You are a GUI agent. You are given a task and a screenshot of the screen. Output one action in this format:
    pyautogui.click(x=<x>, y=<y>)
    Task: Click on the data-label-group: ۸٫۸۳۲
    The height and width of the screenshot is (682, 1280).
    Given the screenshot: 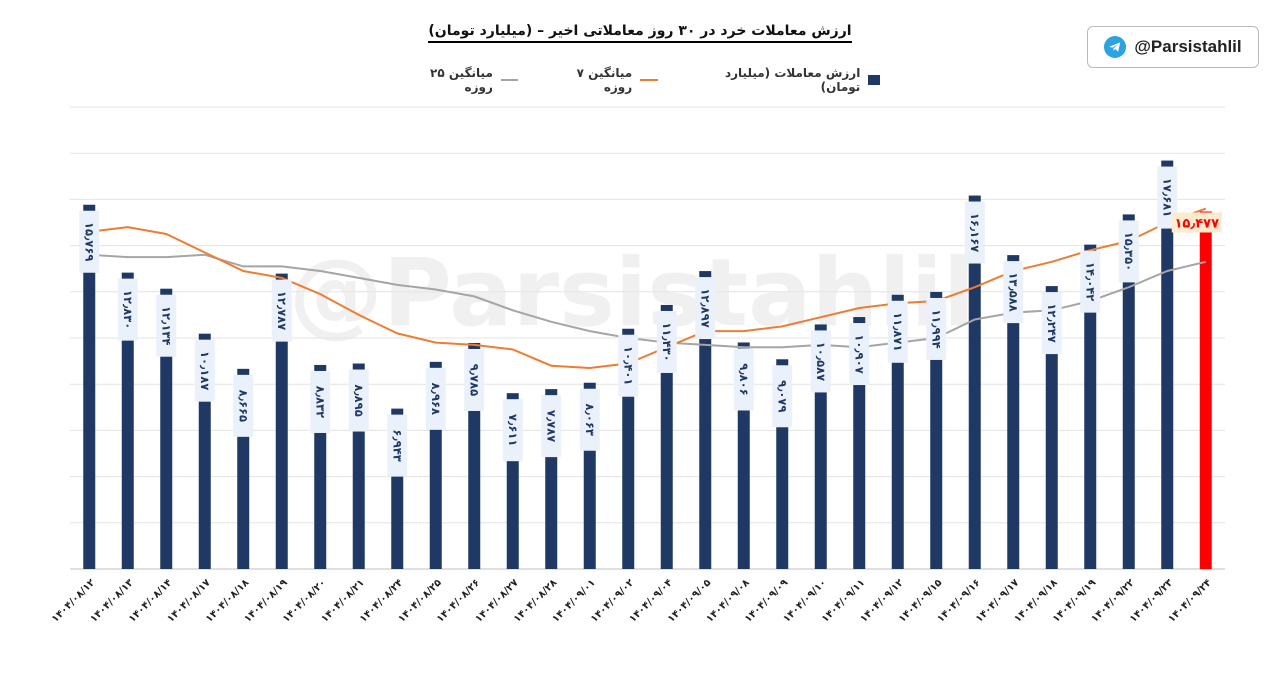 What is the action you would take?
    pyautogui.click(x=320, y=401)
    